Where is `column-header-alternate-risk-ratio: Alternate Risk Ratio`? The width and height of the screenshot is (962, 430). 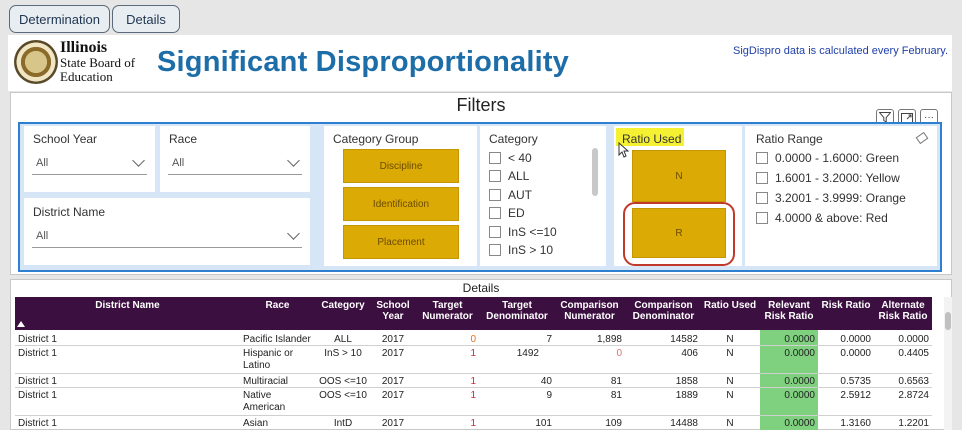
column-header-alternate-risk-ratio: Alternate Risk Ratio is located at coordinates (903, 311).